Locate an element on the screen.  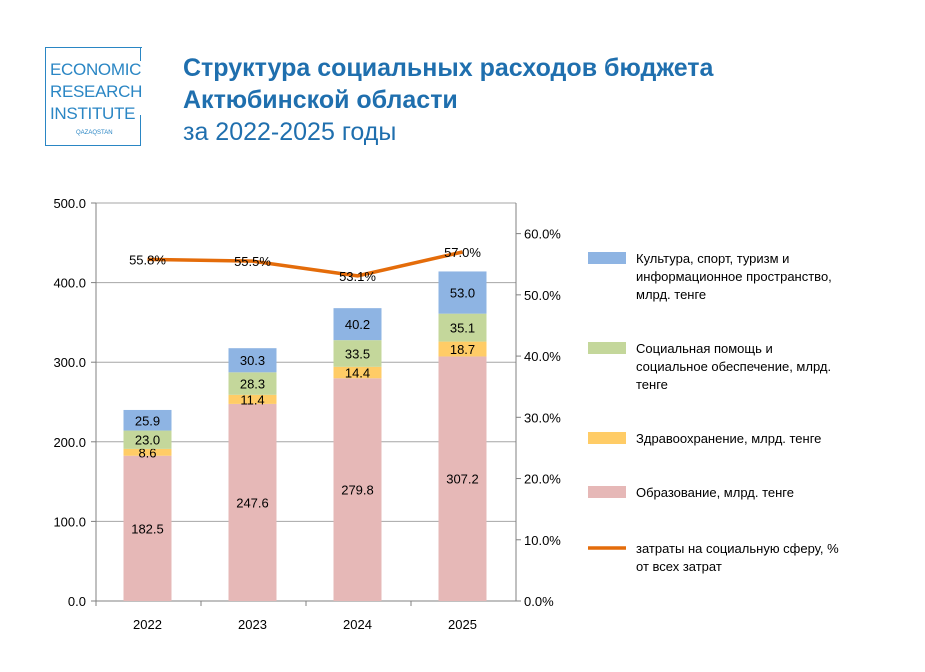
data-label: 28.3 is located at coordinates (252, 384).